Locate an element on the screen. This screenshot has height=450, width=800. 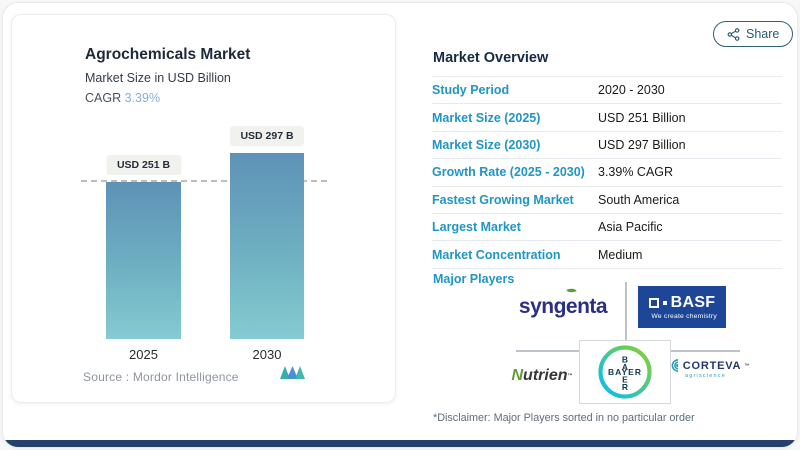
source-attribution: Source : Mordor Intelligence is located at coordinates (161, 377).